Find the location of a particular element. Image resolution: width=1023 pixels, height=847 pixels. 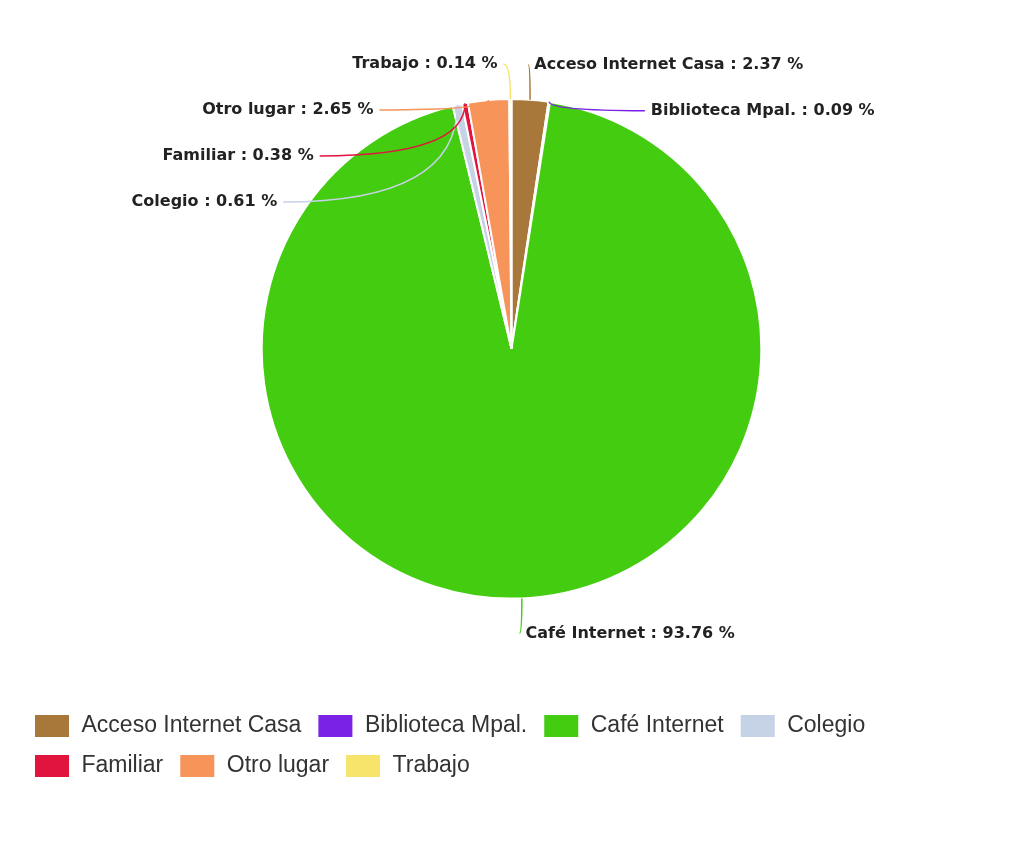

legend-label: Trabajo is located at coordinates (431, 764).